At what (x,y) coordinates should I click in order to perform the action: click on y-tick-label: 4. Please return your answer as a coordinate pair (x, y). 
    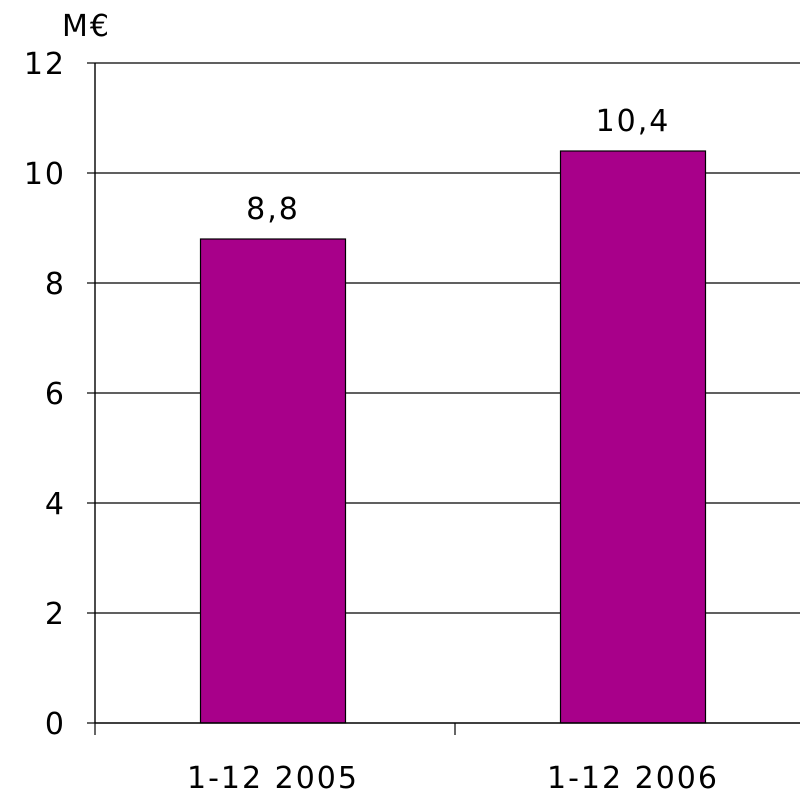
    Looking at the image, I should click on (55, 504).